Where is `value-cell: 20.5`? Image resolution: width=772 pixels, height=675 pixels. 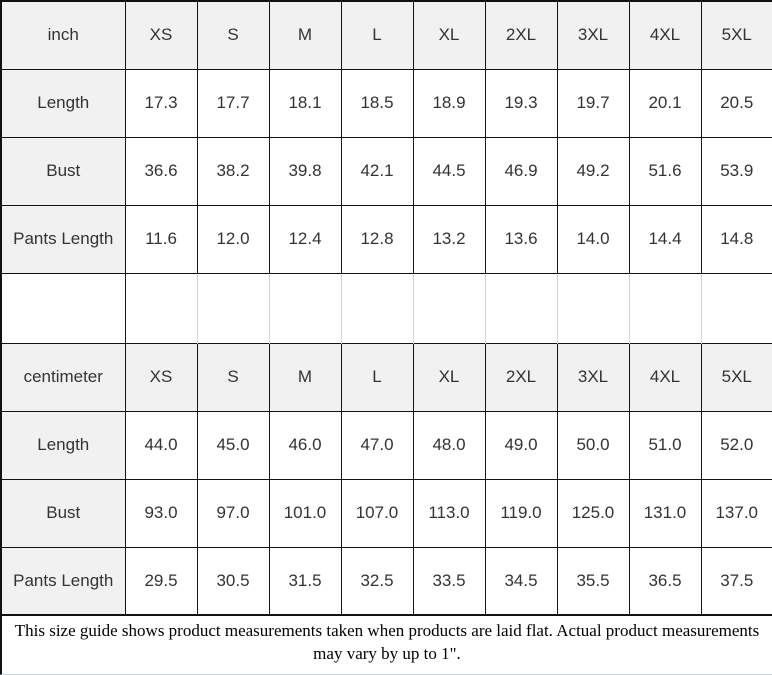 value-cell: 20.5 is located at coordinates (736, 103).